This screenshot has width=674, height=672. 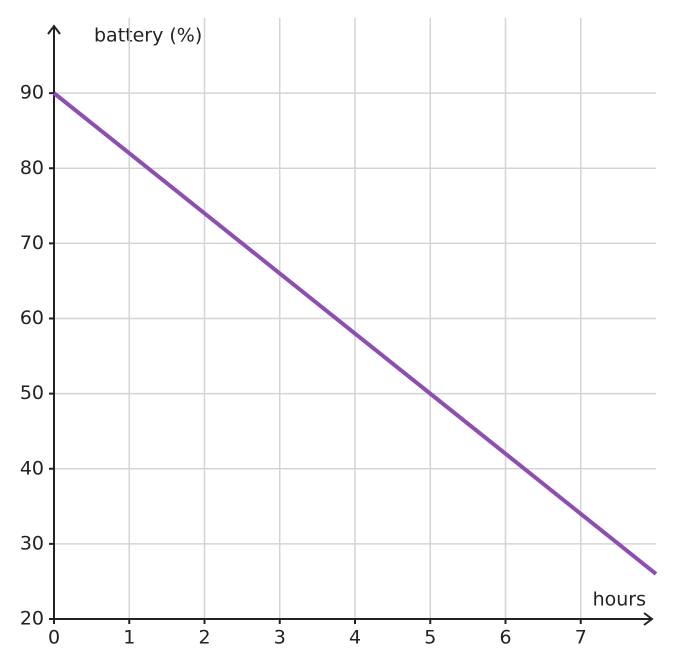 What do you see at coordinates (204, 638) in the screenshot?
I see `x-tick-label: 2` at bounding box center [204, 638].